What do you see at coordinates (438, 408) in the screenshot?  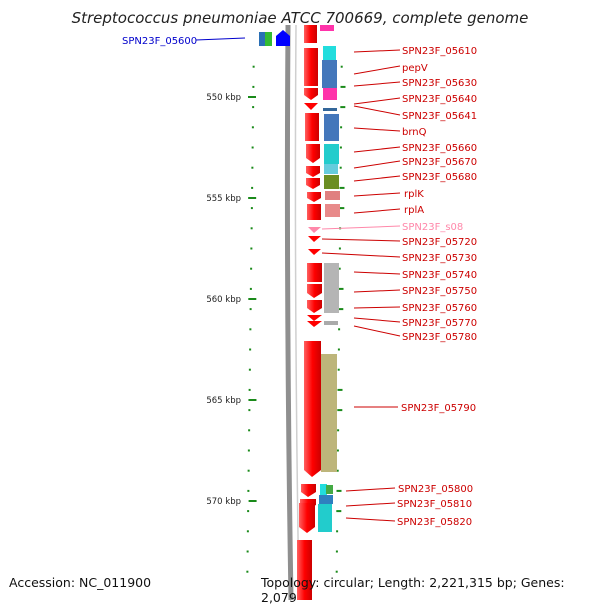 I see `feature-label-05790: SPN23F_05790` at bounding box center [438, 408].